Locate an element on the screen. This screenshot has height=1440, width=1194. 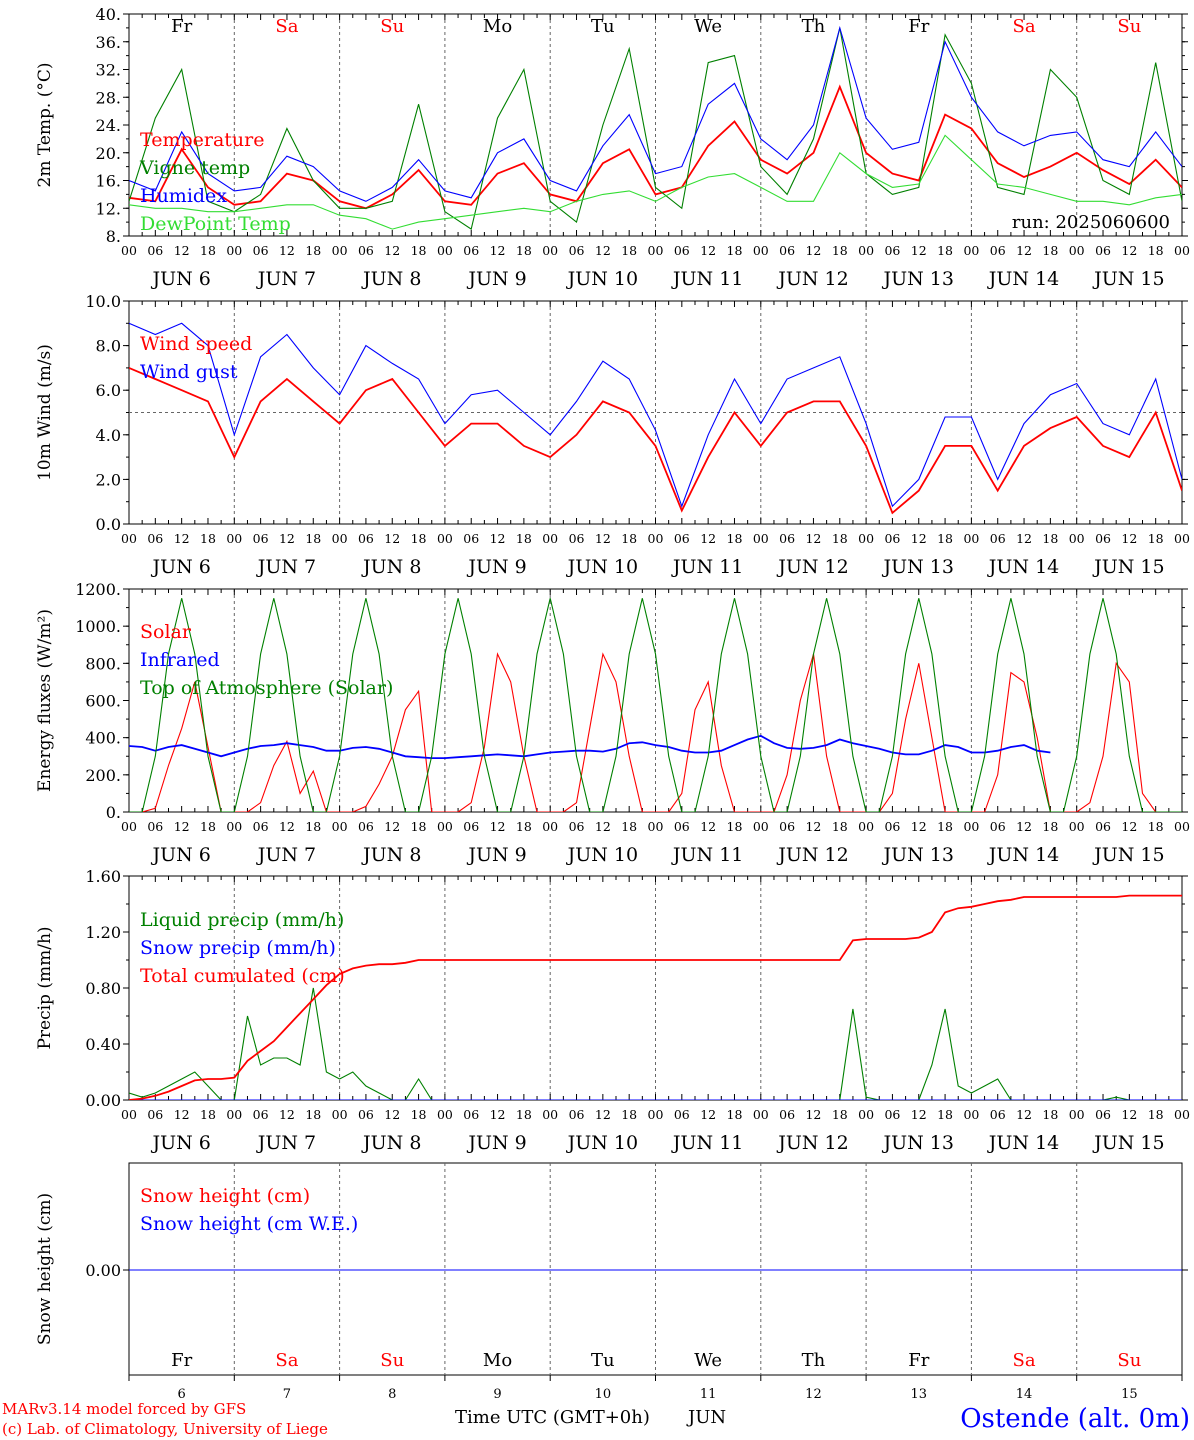
date-label: JUN 9 is located at coordinates (496, 1143).